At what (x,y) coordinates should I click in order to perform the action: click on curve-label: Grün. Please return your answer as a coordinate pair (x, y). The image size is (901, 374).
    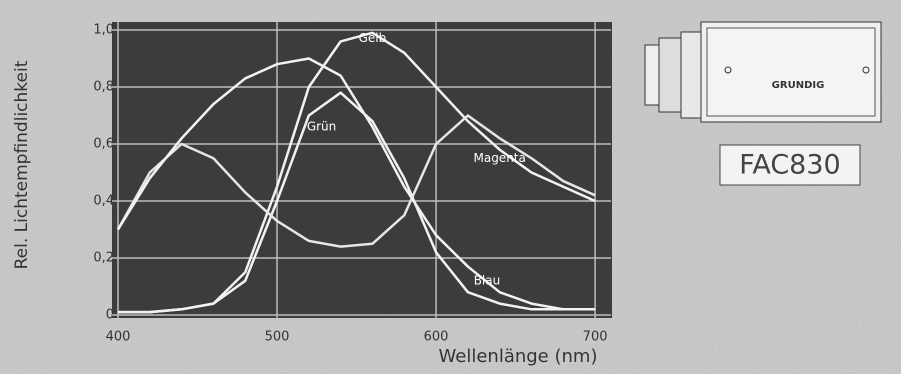
    Looking at the image, I should click on (321, 126).